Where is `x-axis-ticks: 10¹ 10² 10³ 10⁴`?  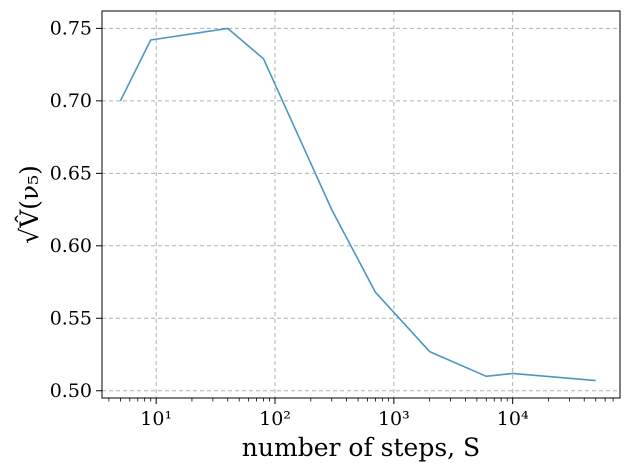 x-axis-ticks: 10¹ 10² 10³ 10⁴ is located at coordinates (361, 414).